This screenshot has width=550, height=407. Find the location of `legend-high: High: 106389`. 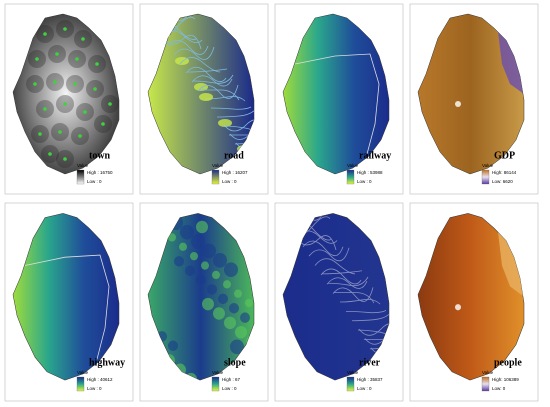

legend-high: High: 106389 is located at coordinates (505, 379).